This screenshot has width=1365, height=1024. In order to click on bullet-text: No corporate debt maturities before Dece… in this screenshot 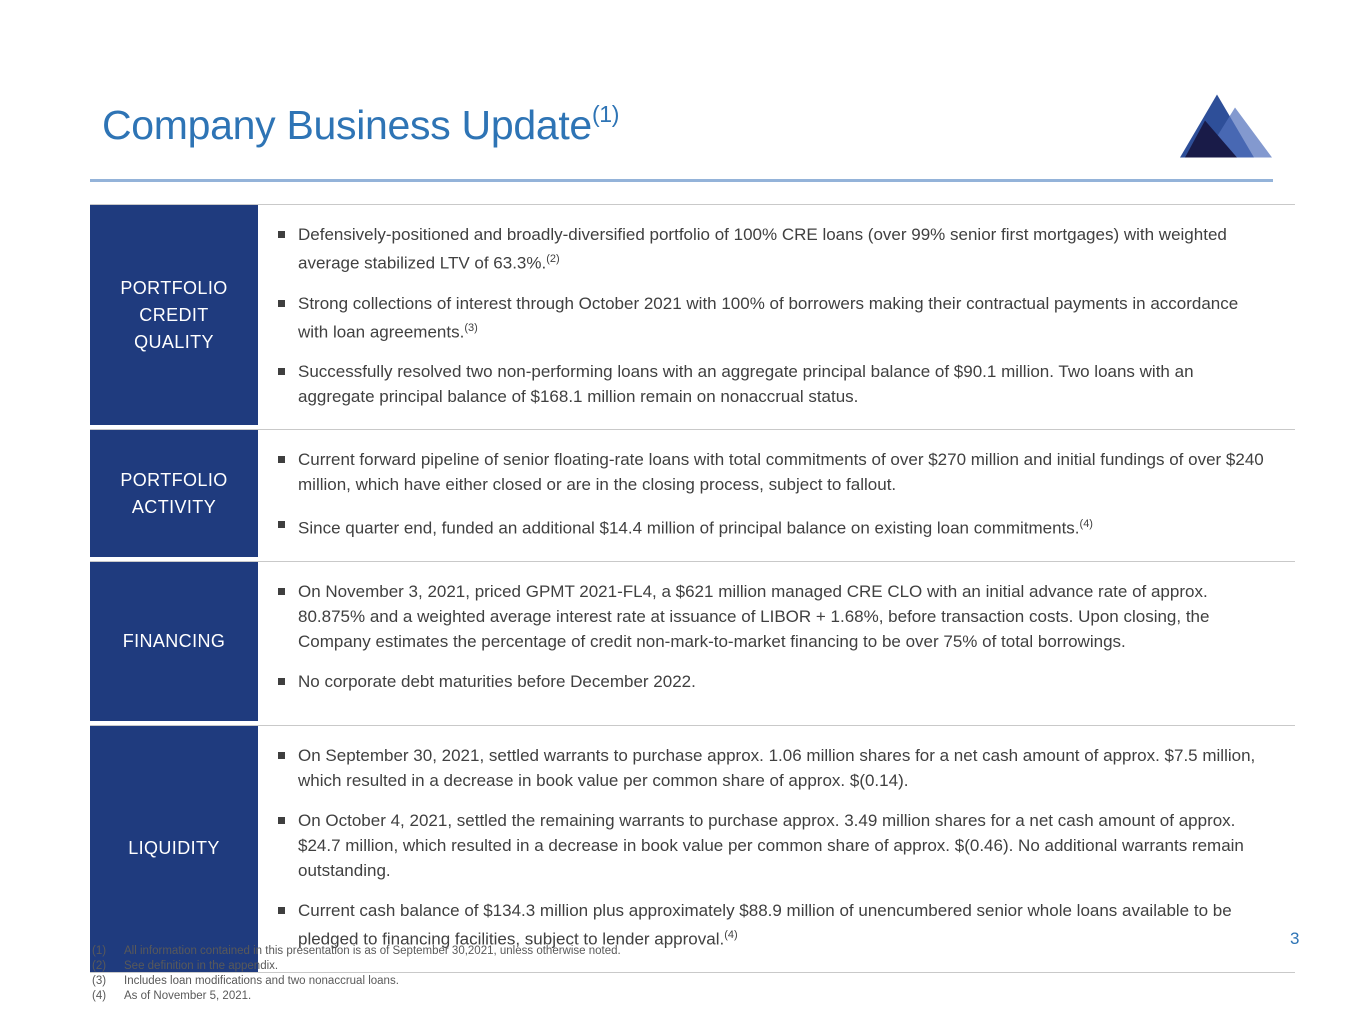, I will do `click(497, 681)`.